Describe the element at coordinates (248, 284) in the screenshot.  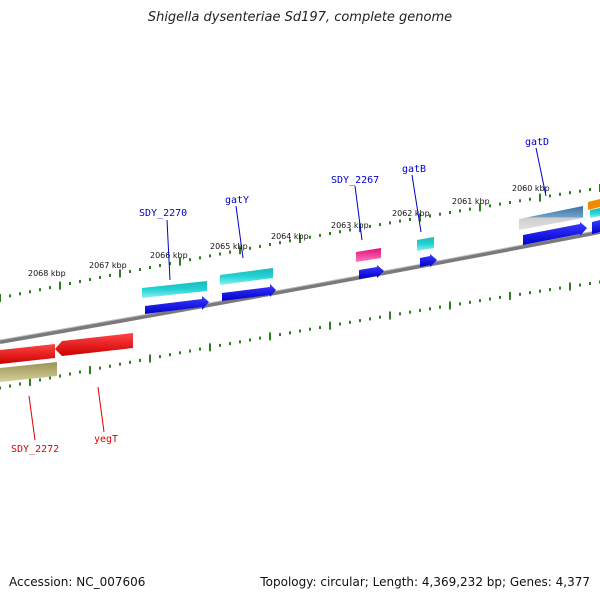
I see `feature-gatY` at that location.